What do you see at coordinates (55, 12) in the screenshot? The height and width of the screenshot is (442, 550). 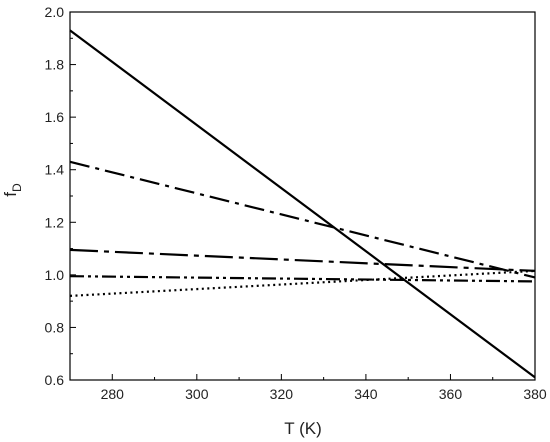 I see `y-tick-label: 2.0` at bounding box center [55, 12].